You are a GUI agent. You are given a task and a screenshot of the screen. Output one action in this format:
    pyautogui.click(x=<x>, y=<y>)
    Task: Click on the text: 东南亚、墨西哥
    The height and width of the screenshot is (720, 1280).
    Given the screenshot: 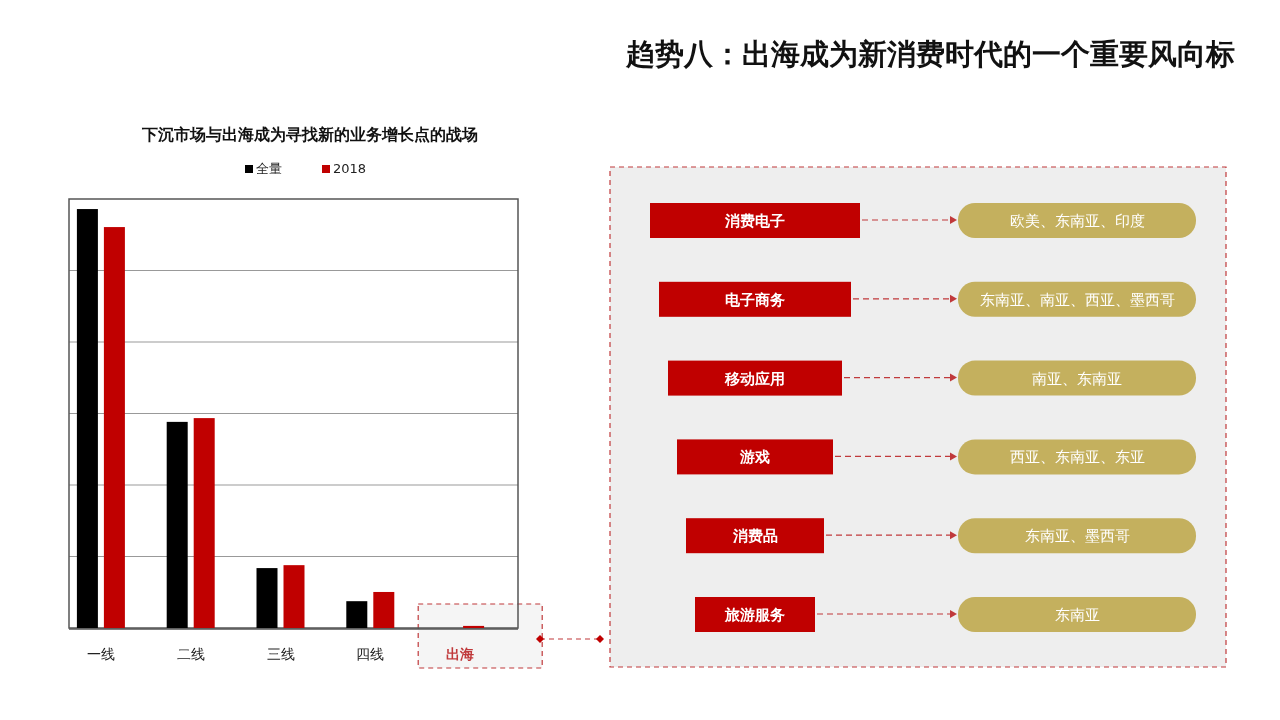 What is the action you would take?
    pyautogui.click(x=1077, y=536)
    